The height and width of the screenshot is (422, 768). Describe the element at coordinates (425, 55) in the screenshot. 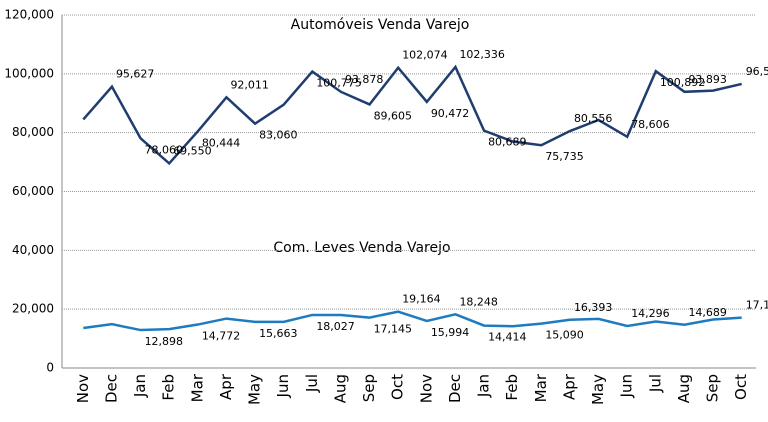

I see `data-label: 102,074` at that location.